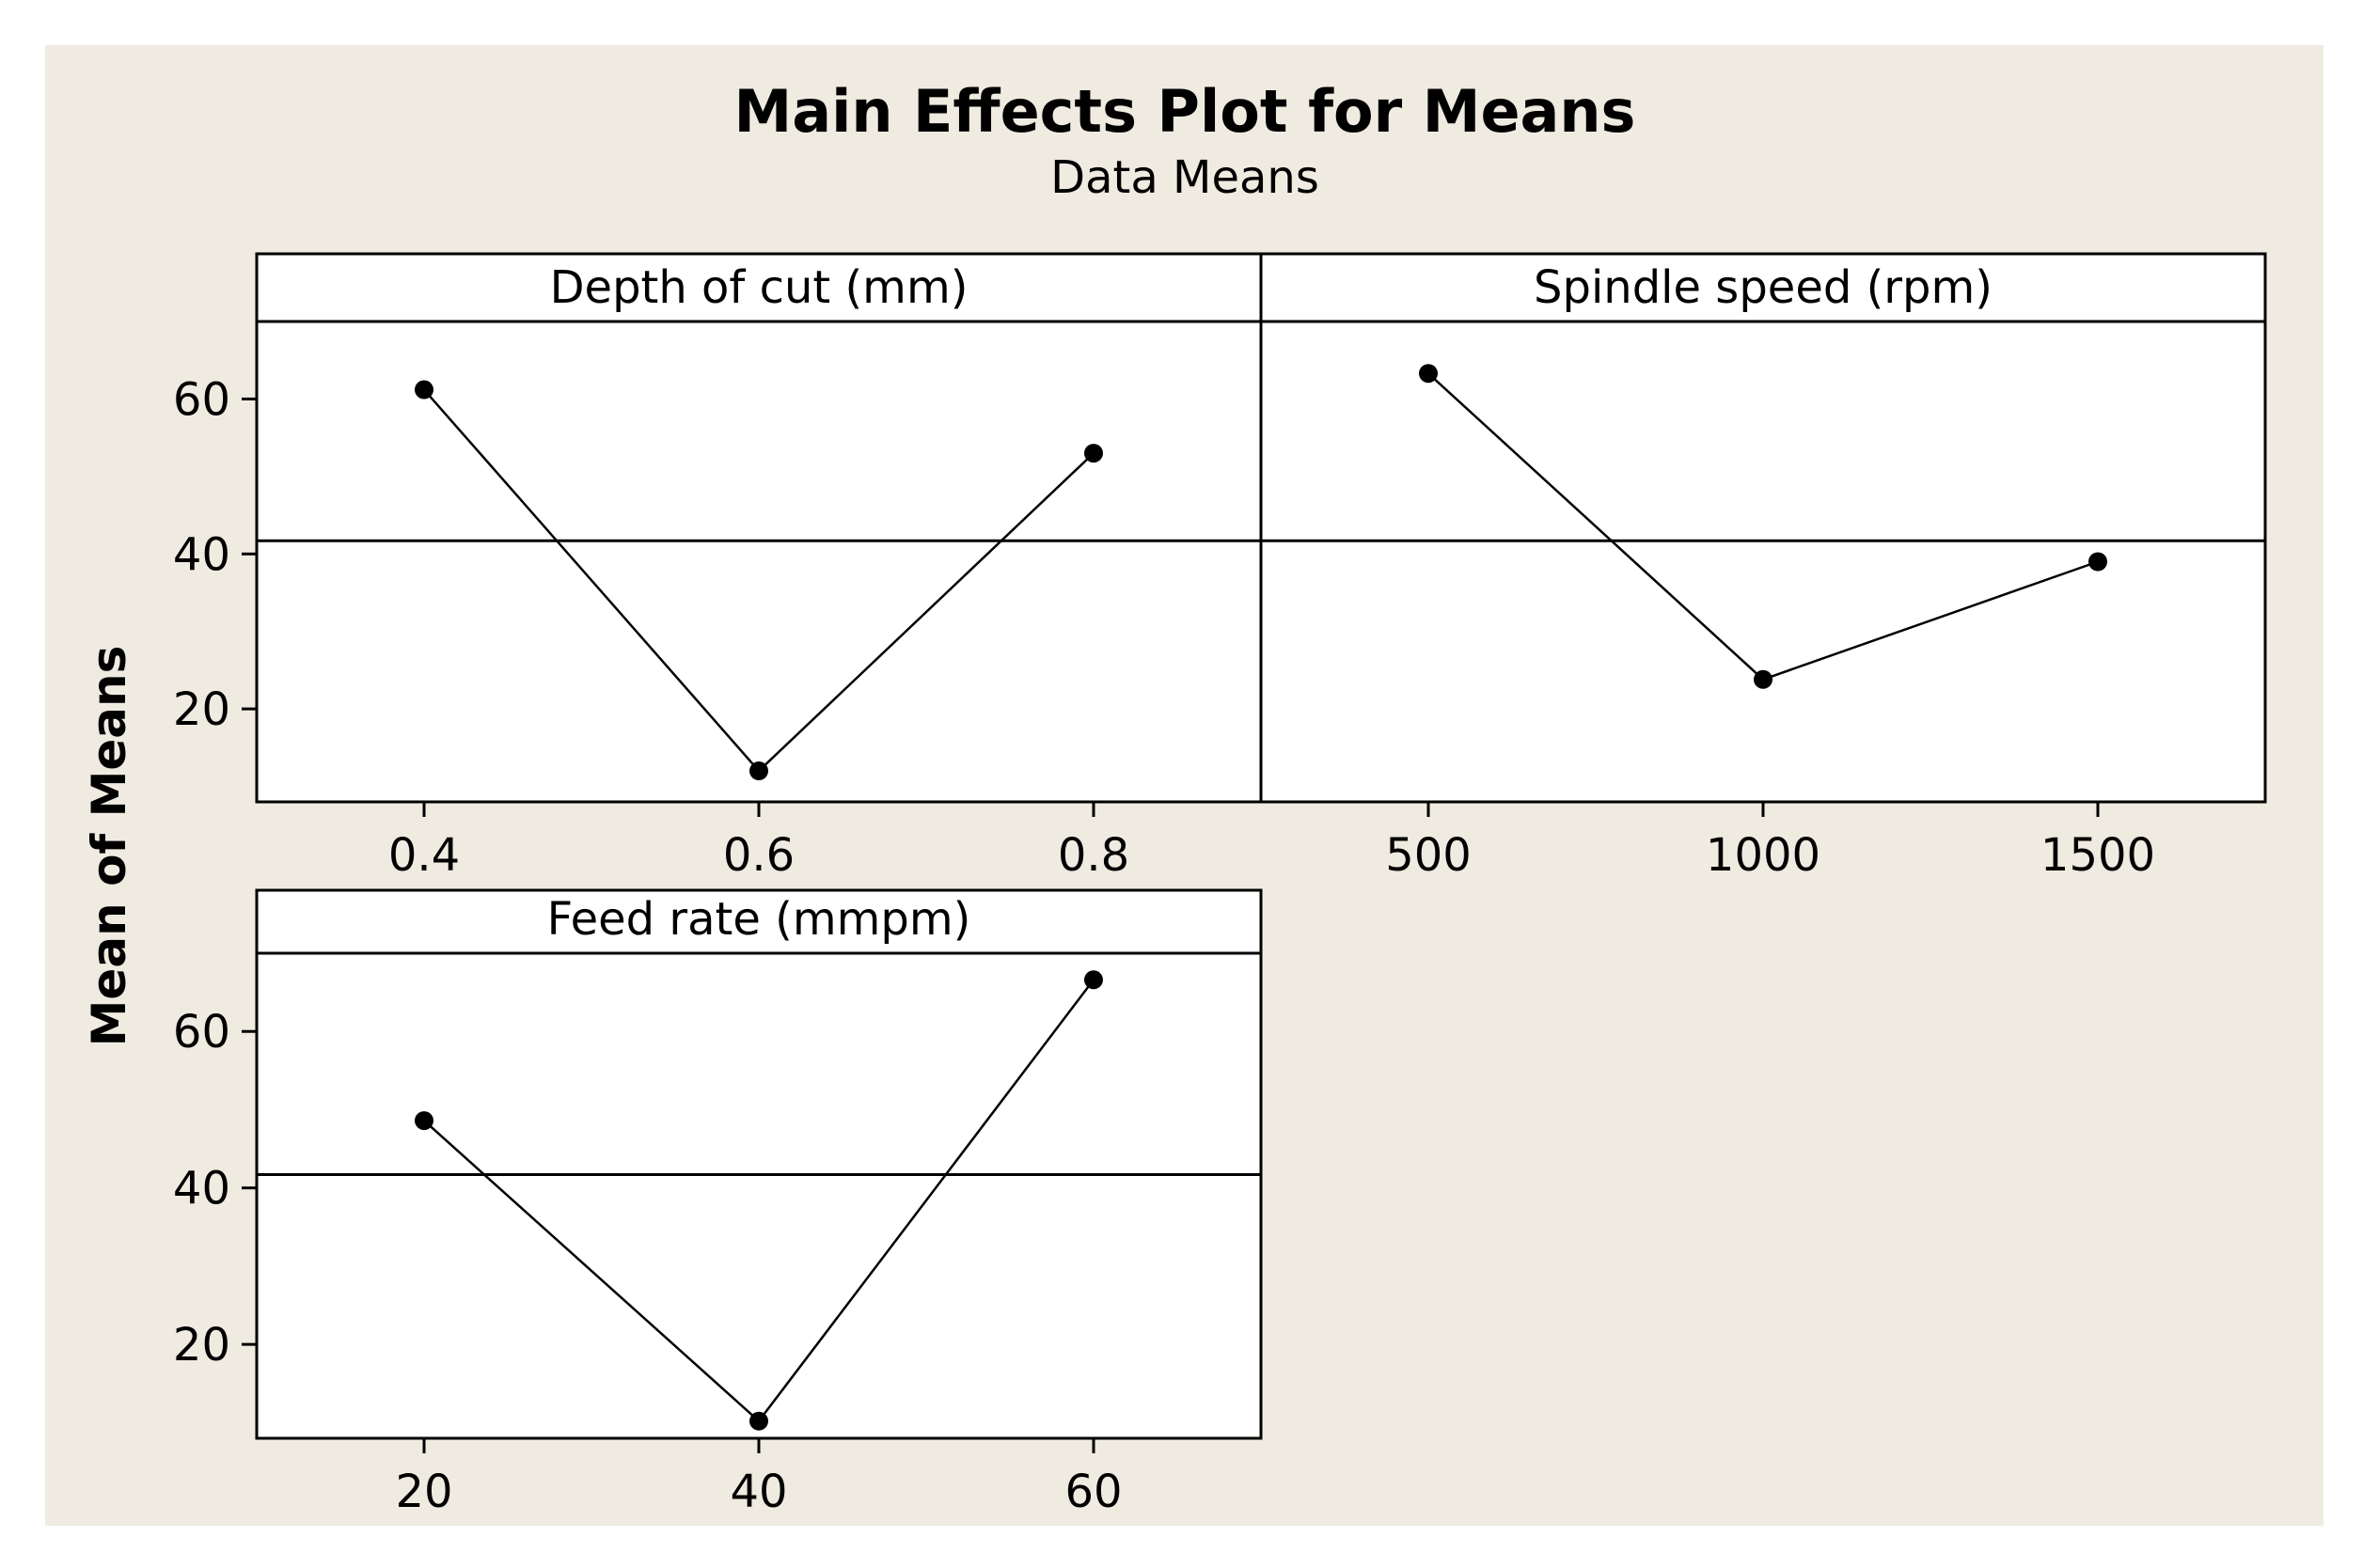  I want to click on x-tick-label: 20, so click(423, 1492).